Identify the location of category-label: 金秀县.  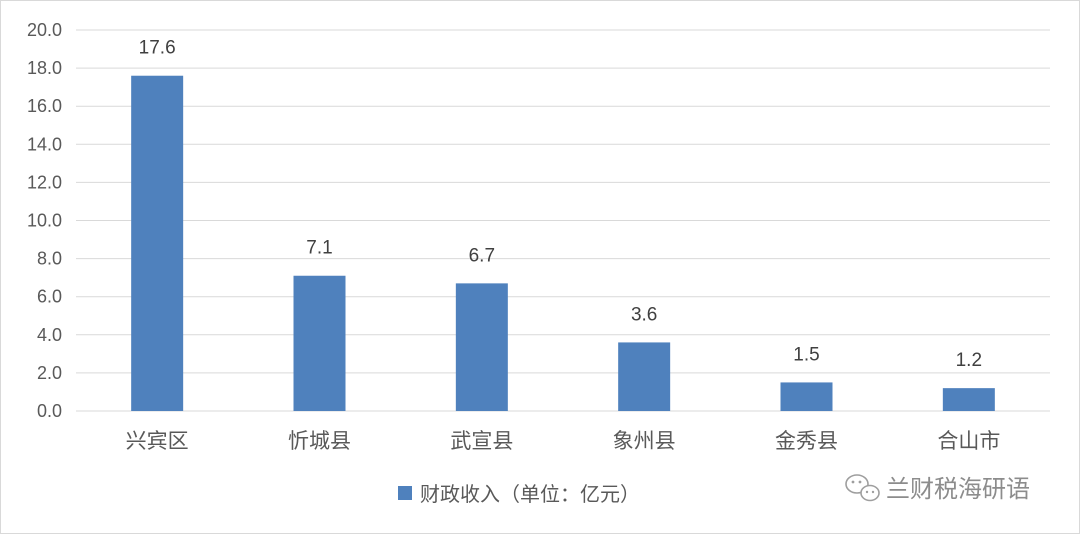
(806, 441).